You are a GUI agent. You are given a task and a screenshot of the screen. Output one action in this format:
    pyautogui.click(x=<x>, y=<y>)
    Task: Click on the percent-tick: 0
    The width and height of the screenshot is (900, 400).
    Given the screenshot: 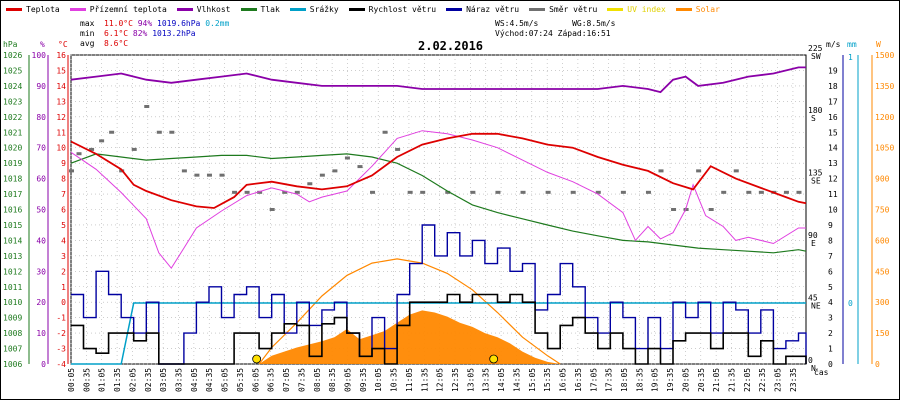 What is the action you would take?
    pyautogui.click(x=43, y=364)
    